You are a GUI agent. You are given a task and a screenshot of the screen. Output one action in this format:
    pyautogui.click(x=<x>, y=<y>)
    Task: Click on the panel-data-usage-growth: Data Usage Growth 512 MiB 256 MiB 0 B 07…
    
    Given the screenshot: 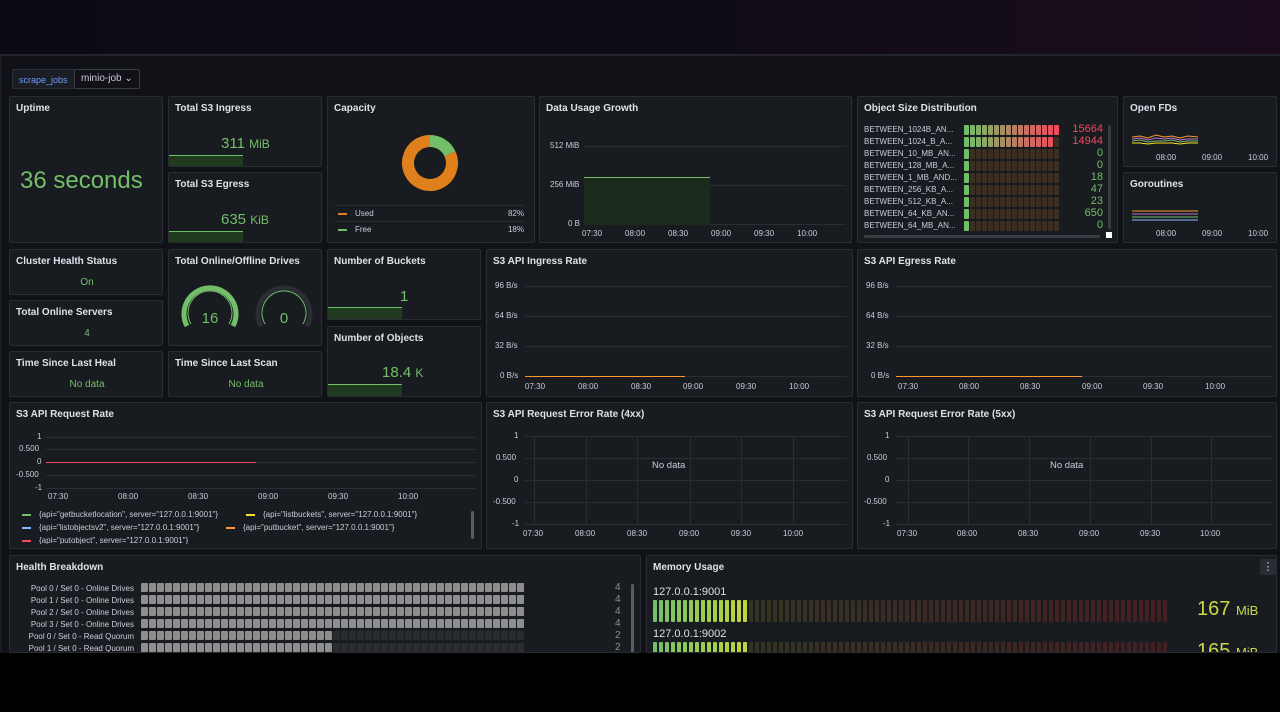 What is the action you would take?
    pyautogui.click(x=695, y=169)
    